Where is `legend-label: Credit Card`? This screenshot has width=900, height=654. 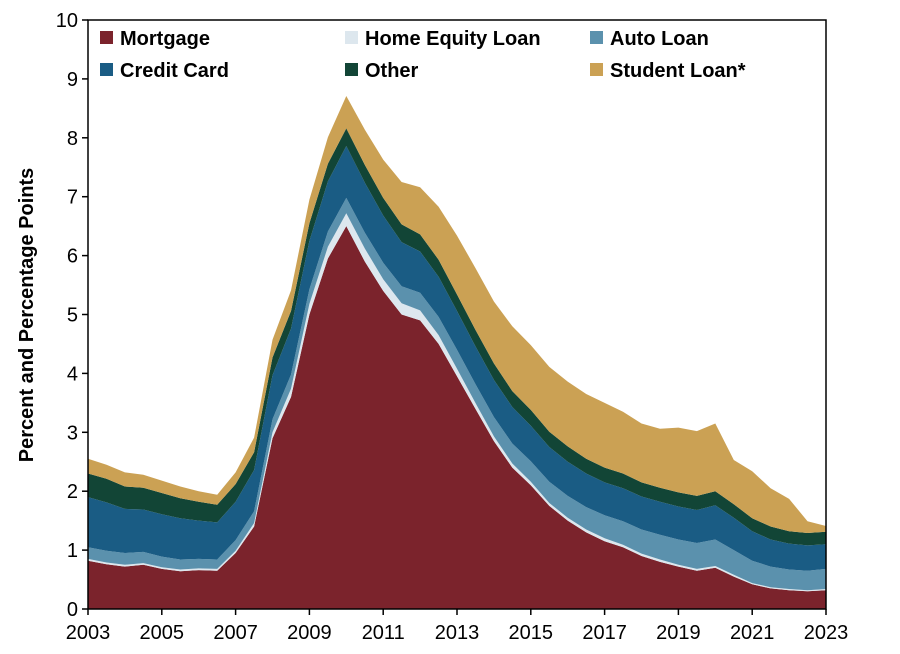 legend-label: Credit Card is located at coordinates (174, 71).